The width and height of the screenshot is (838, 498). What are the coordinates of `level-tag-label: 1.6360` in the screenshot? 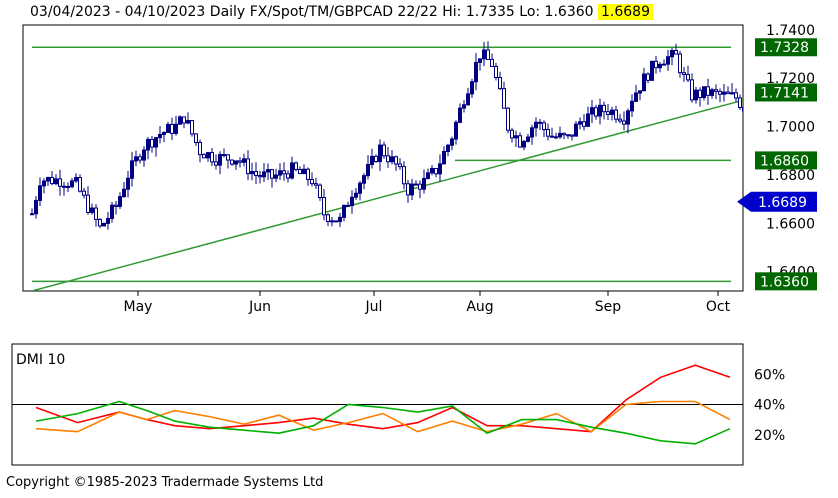 It's located at (784, 282).